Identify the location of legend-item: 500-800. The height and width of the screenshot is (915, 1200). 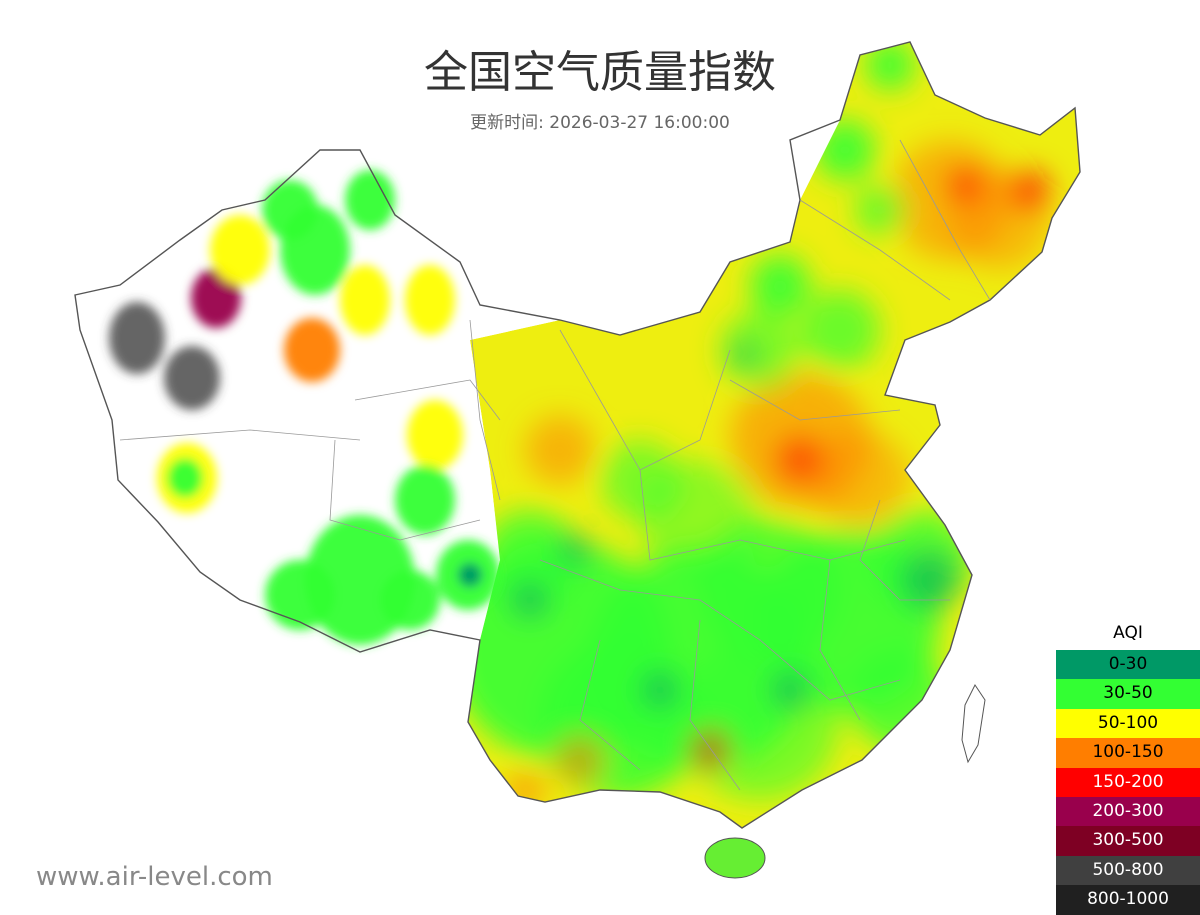
(1128, 870).